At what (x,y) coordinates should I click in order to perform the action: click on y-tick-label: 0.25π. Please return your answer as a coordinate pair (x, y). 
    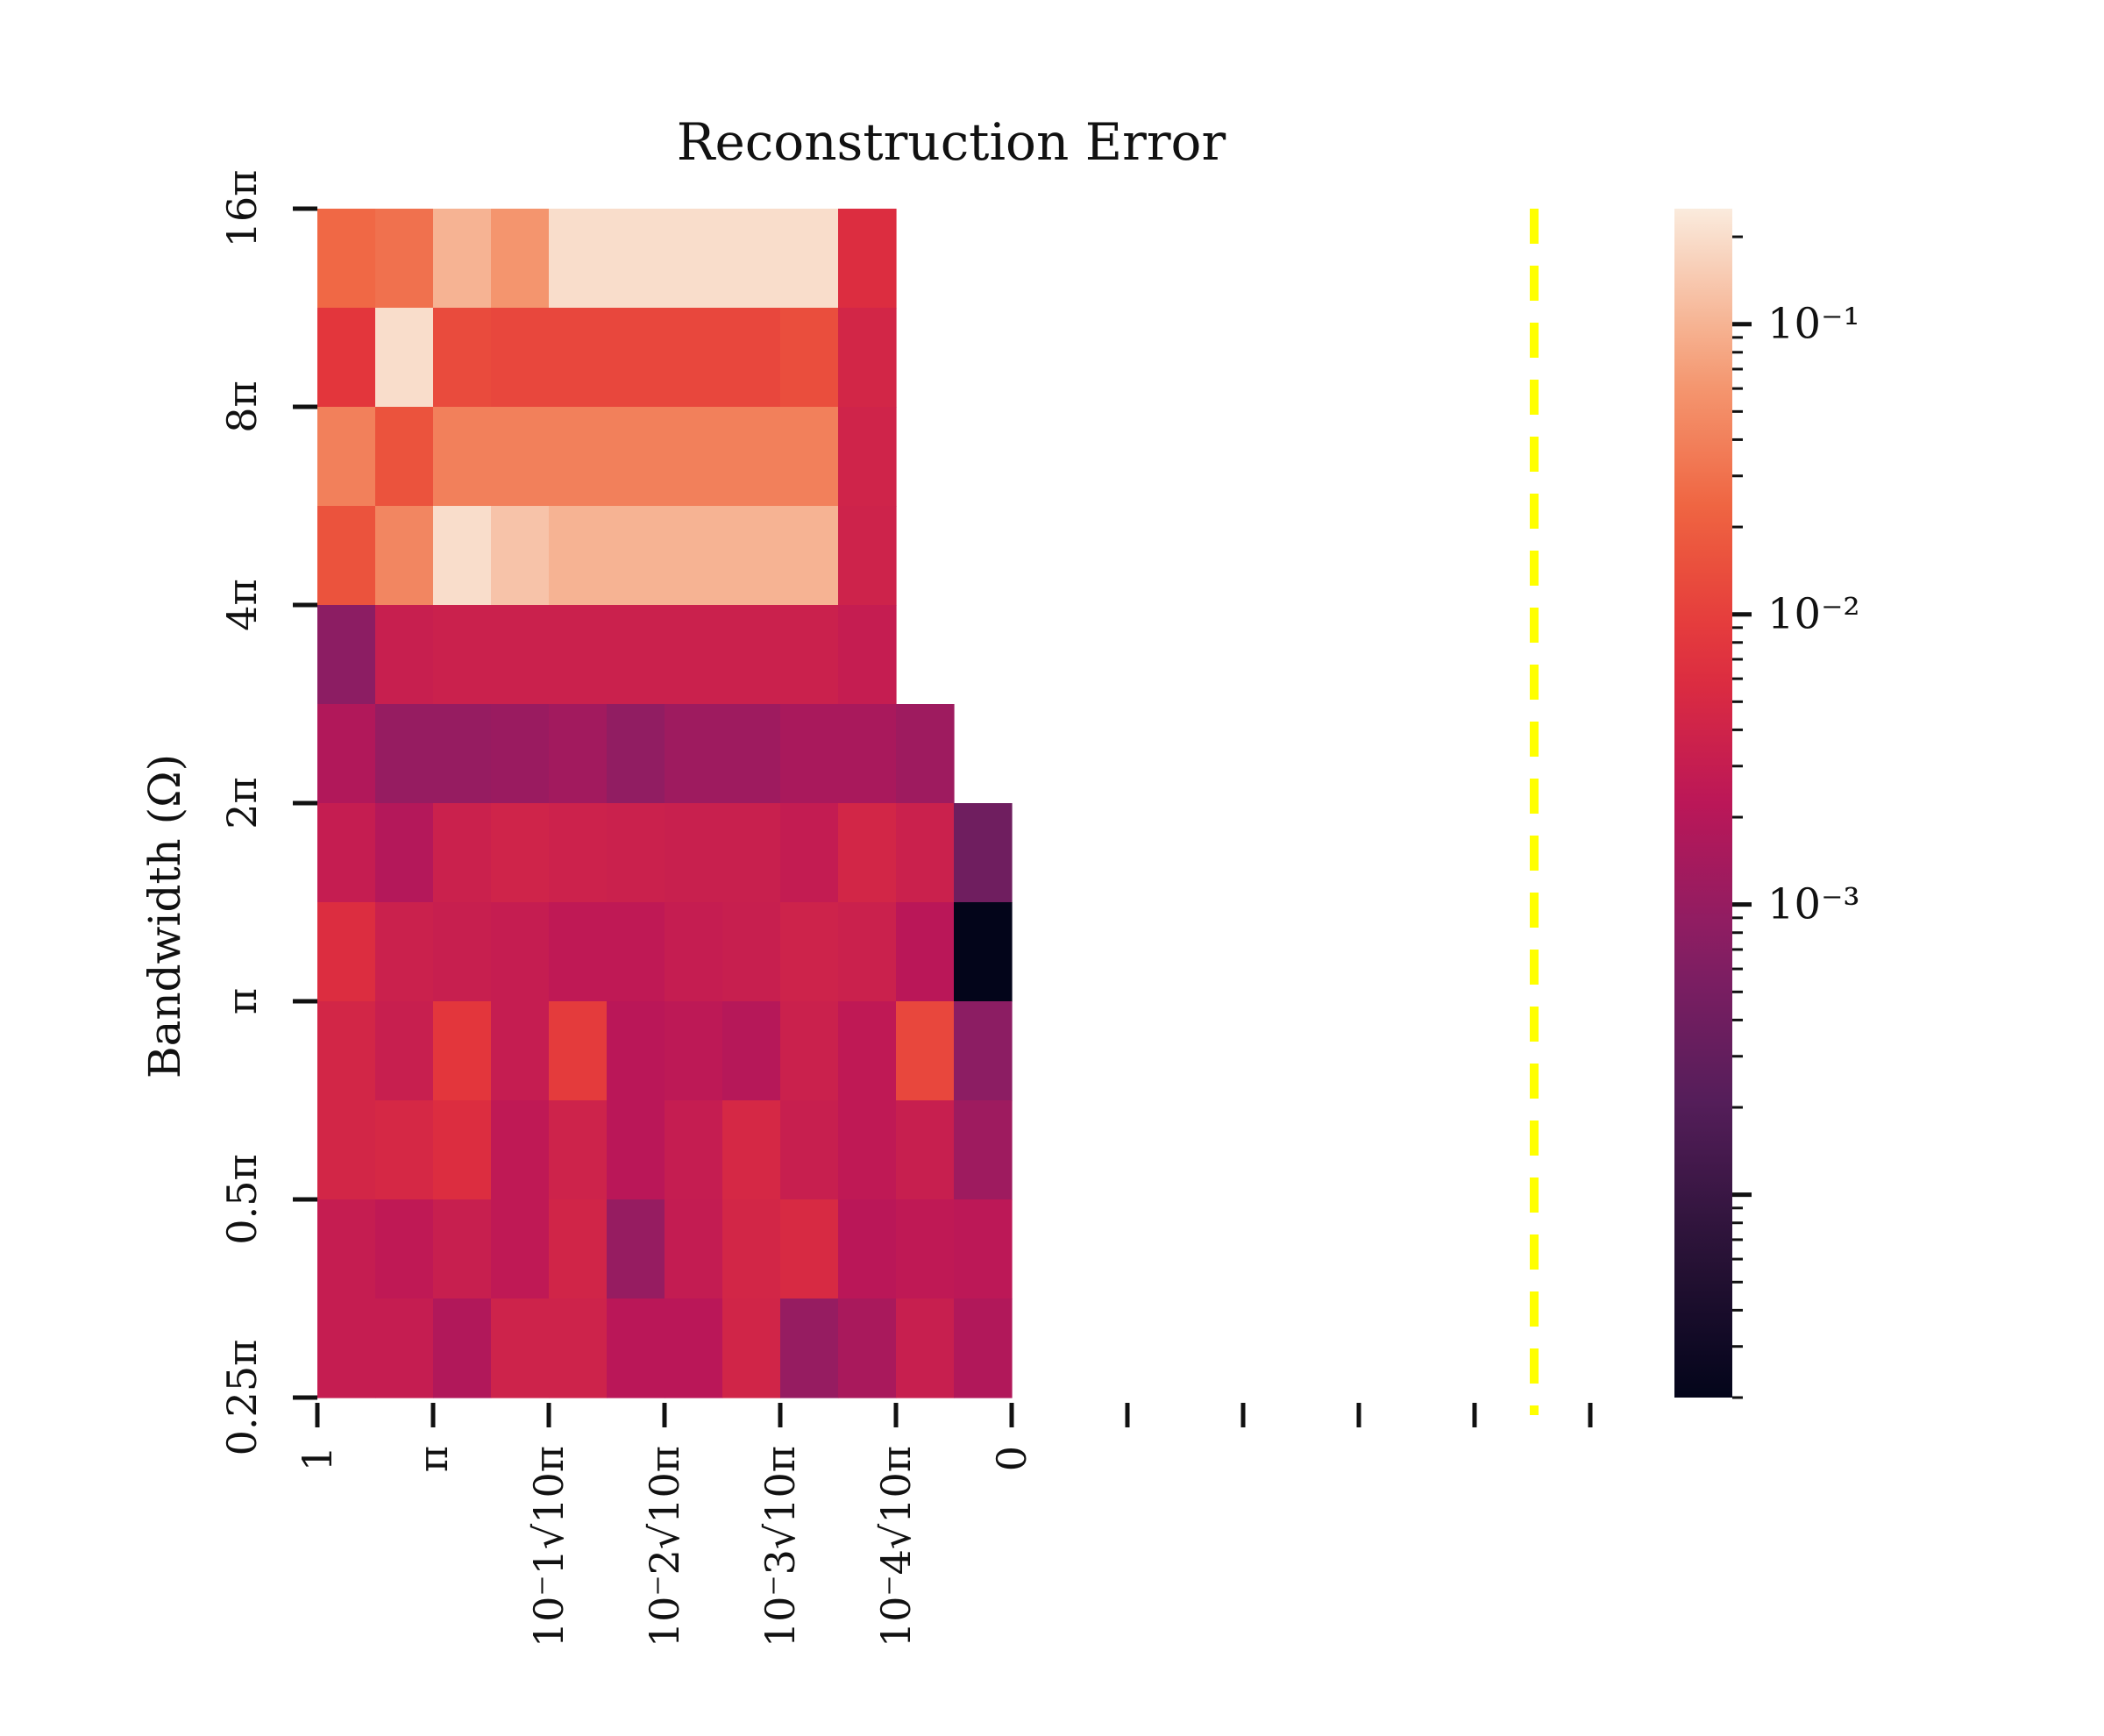
    Looking at the image, I should click on (242, 1398).